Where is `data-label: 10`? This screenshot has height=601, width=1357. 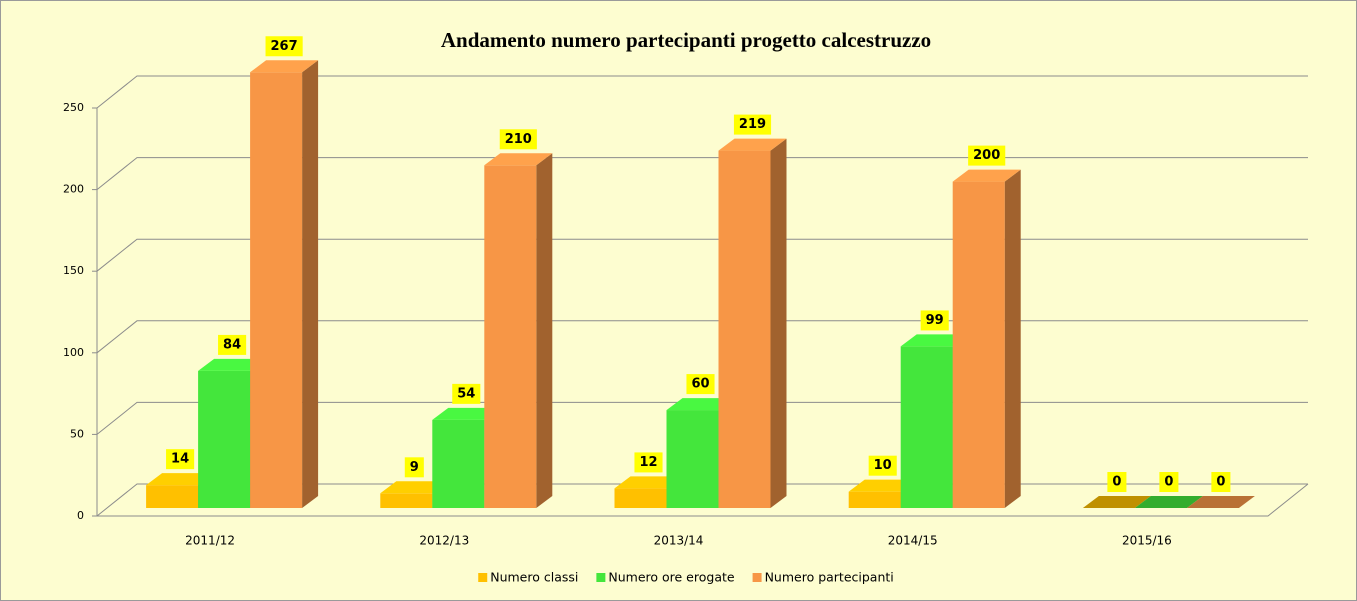 data-label: 10 is located at coordinates (883, 465).